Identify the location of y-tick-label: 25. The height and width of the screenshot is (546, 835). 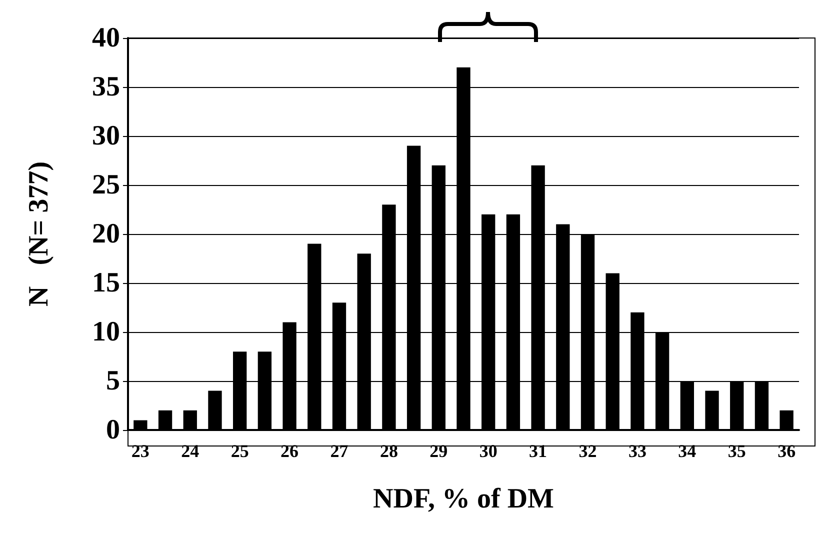
(106, 185).